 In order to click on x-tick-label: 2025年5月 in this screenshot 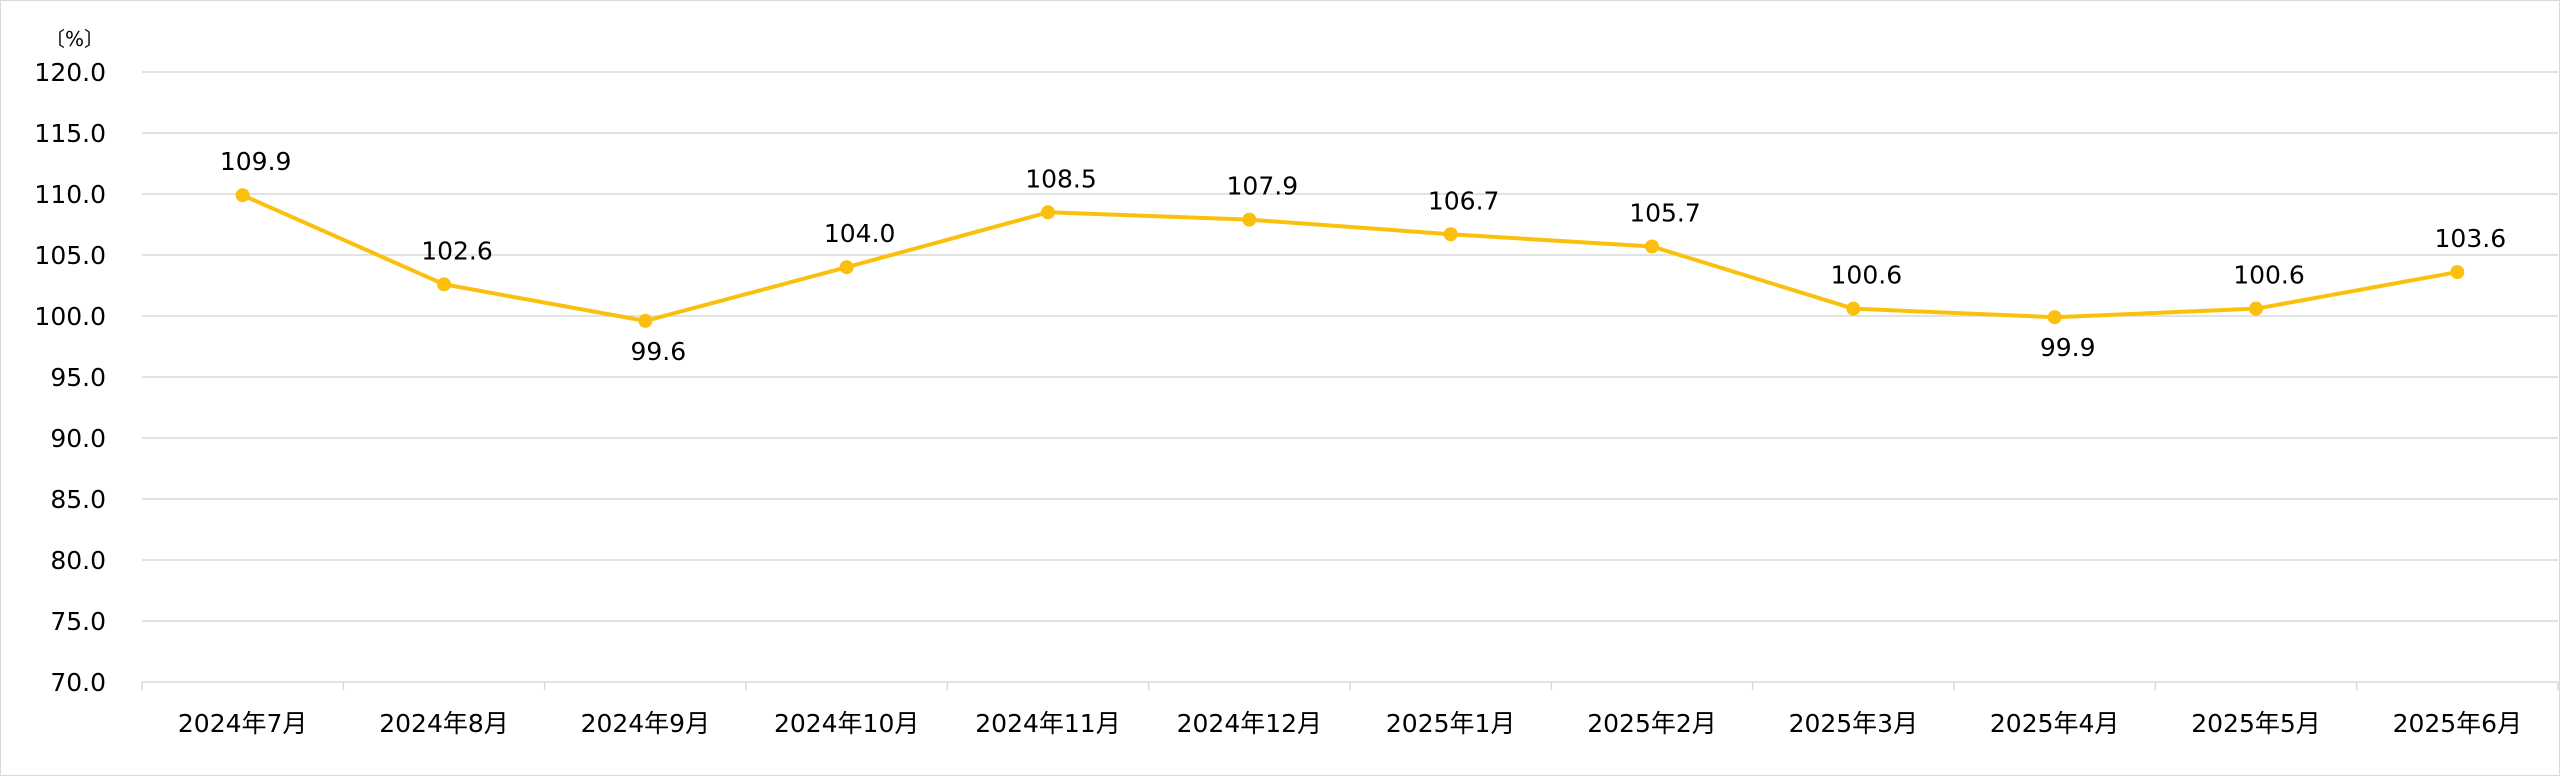, I will do `click(2256, 723)`.